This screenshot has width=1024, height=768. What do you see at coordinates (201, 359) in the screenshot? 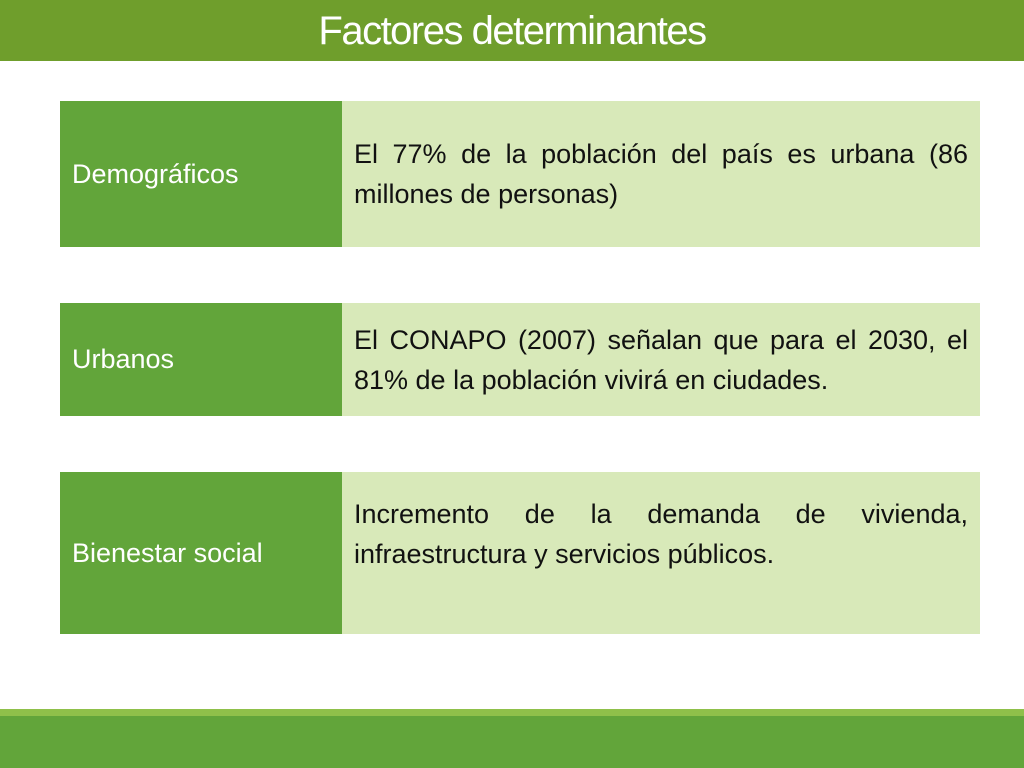
I see `factor-label: Urbanos` at bounding box center [201, 359].